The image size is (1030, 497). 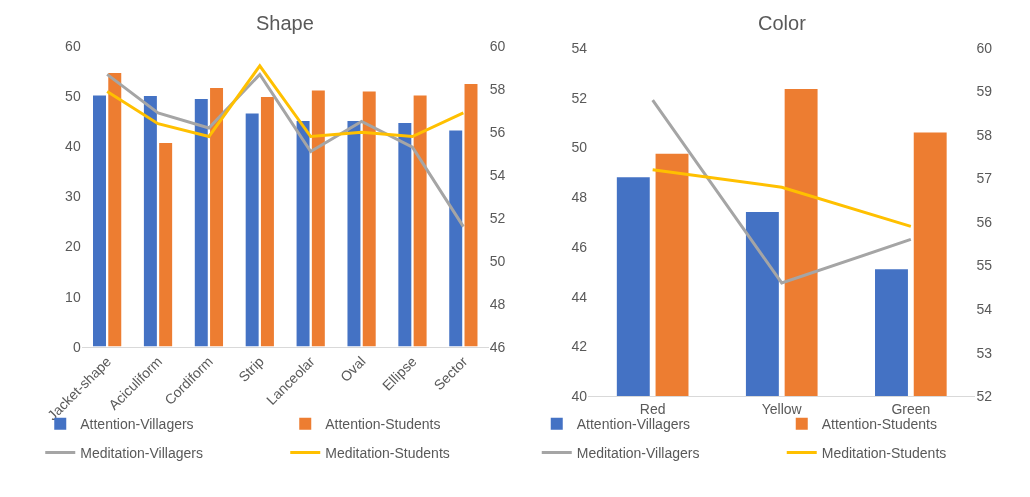 I want to click on x-tick-label: Green, so click(x=911, y=408).